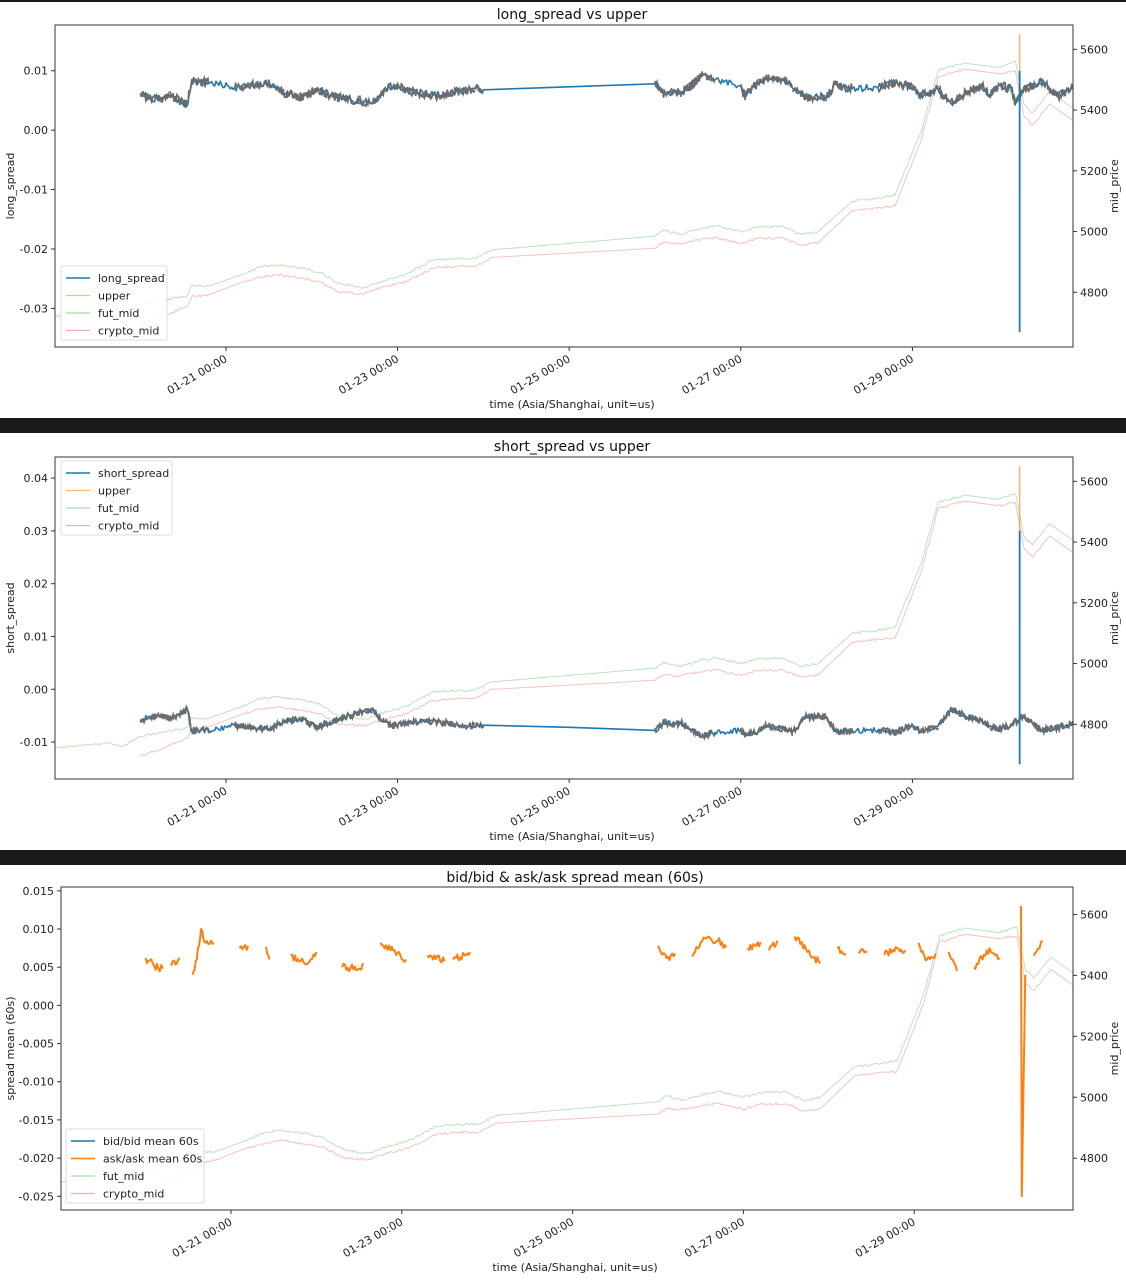 The height and width of the screenshot is (1280, 1126). I want to click on separator-bar, so click(563, 857).